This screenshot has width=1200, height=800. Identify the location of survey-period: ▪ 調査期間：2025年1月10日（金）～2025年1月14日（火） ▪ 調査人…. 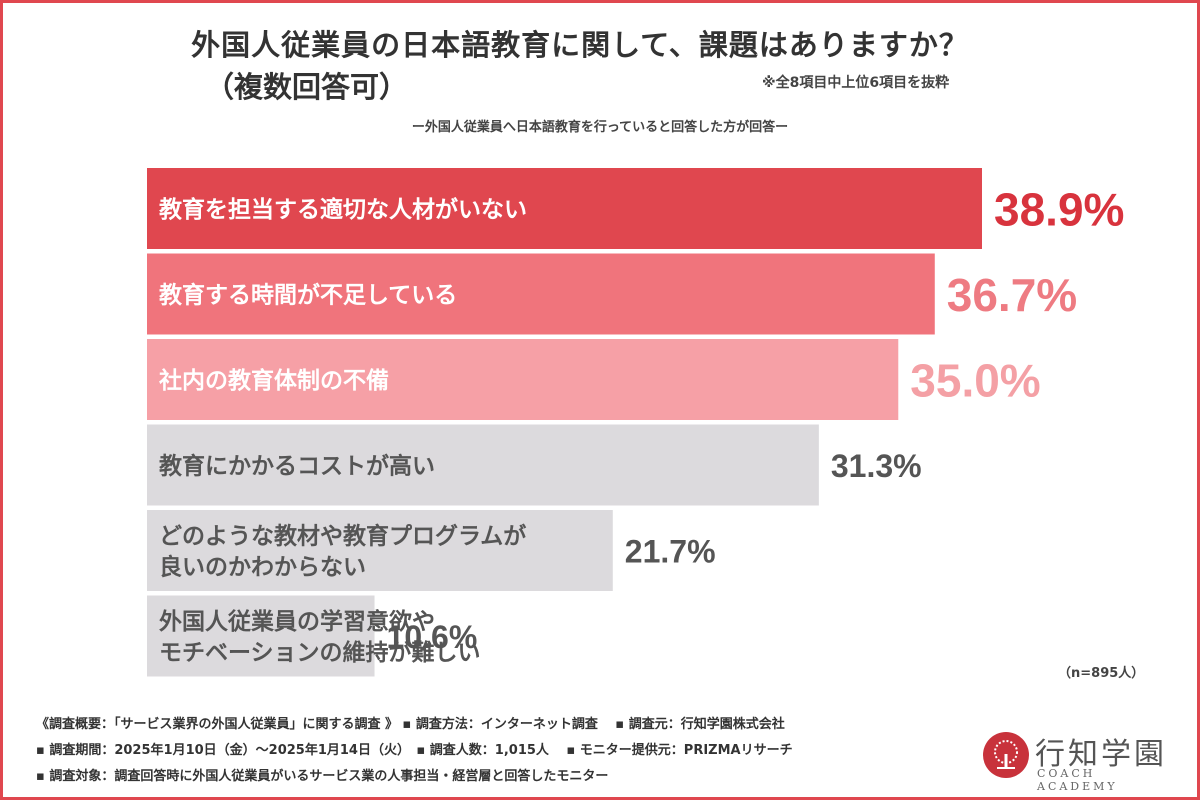
(414, 750).